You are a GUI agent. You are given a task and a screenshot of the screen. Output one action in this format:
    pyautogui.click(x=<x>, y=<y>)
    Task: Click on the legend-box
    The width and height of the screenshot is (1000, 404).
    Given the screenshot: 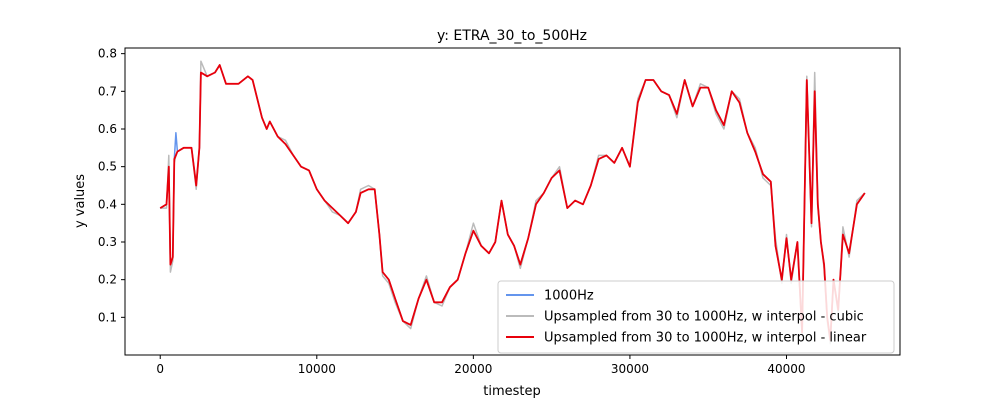 What is the action you would take?
    pyautogui.click(x=696, y=317)
    